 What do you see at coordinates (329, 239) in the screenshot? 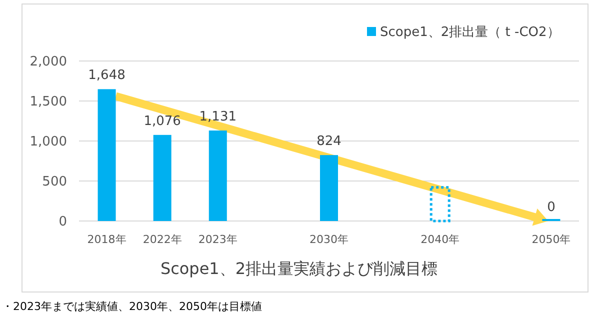
I see `x-tick-label: 2030年` at bounding box center [329, 239].